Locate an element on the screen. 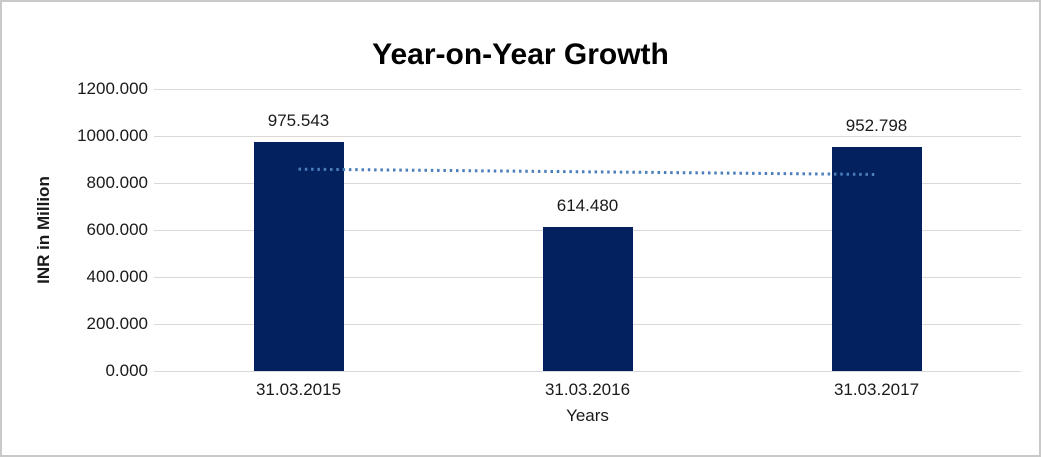  y-tick-label: 0.000 is located at coordinates (126, 370).